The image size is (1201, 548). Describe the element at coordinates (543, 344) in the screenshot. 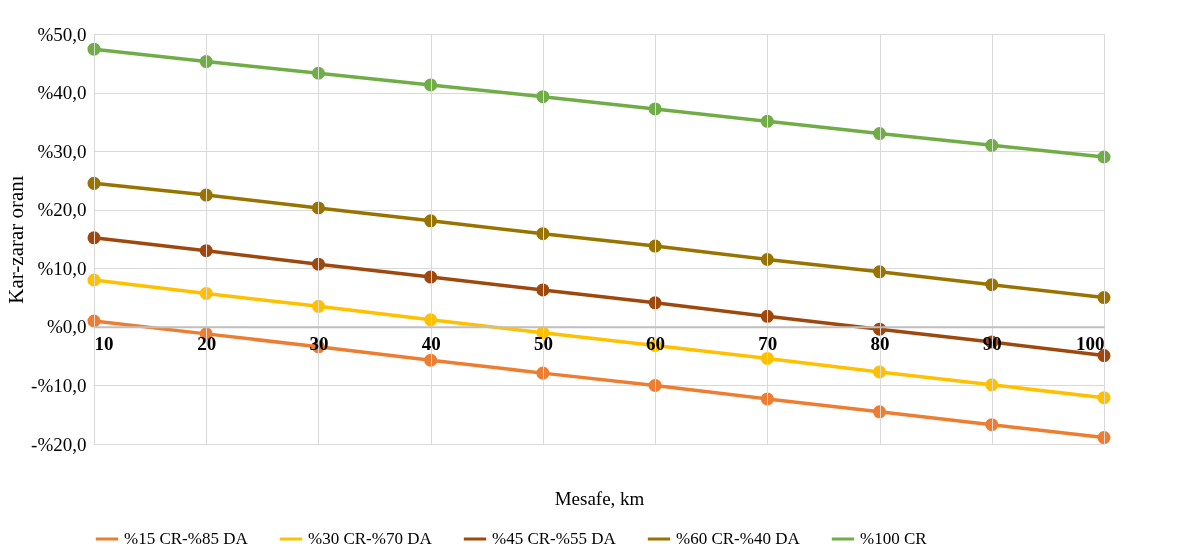

I see `x-tick-label: 50` at that location.